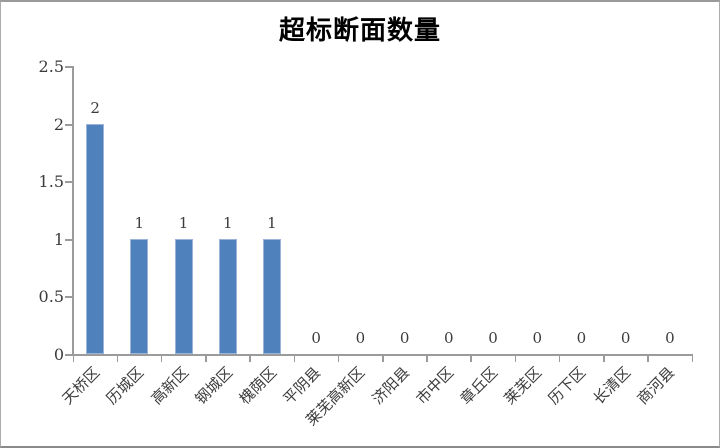 The width and height of the screenshot is (720, 448). Describe the element at coordinates (125, 385) in the screenshot. I see `x-axis-category-label: 历城区` at that location.